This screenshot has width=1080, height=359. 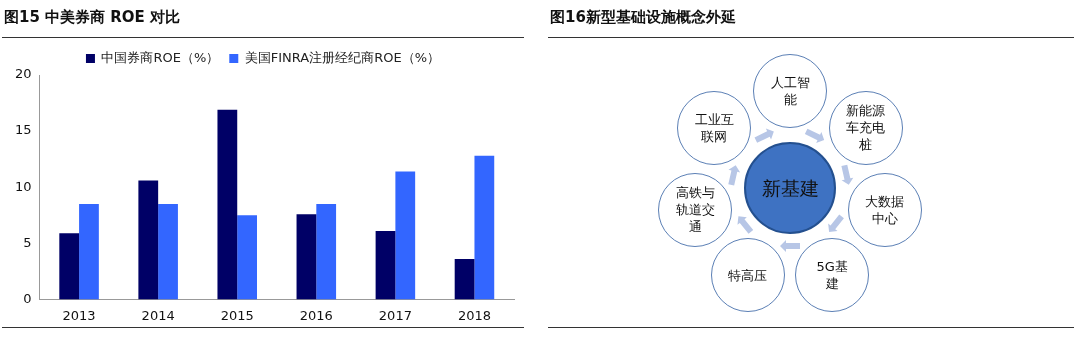 What do you see at coordinates (160, 57) in the screenshot?
I see `legend-label: 中国券商ROE（%）` at bounding box center [160, 57].